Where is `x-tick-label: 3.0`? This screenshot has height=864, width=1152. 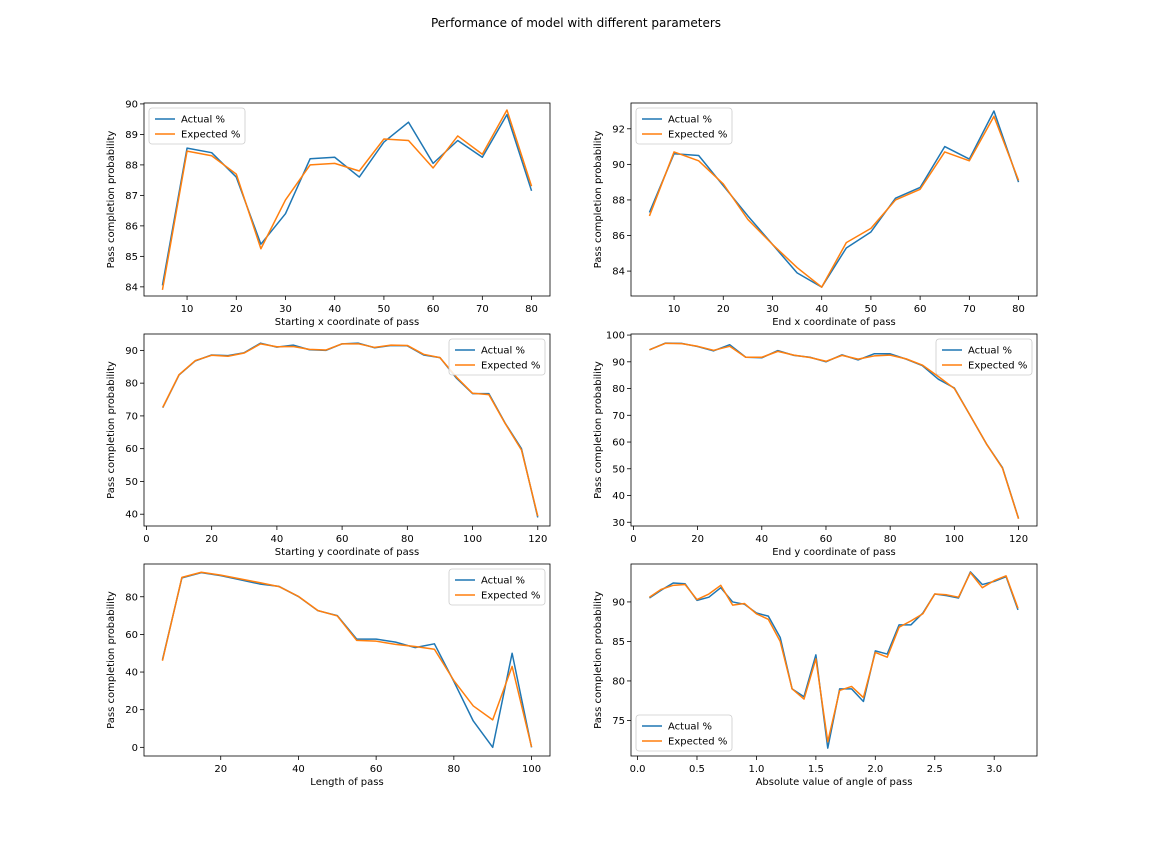
x-tick-label: 3.0 is located at coordinates (994, 769).